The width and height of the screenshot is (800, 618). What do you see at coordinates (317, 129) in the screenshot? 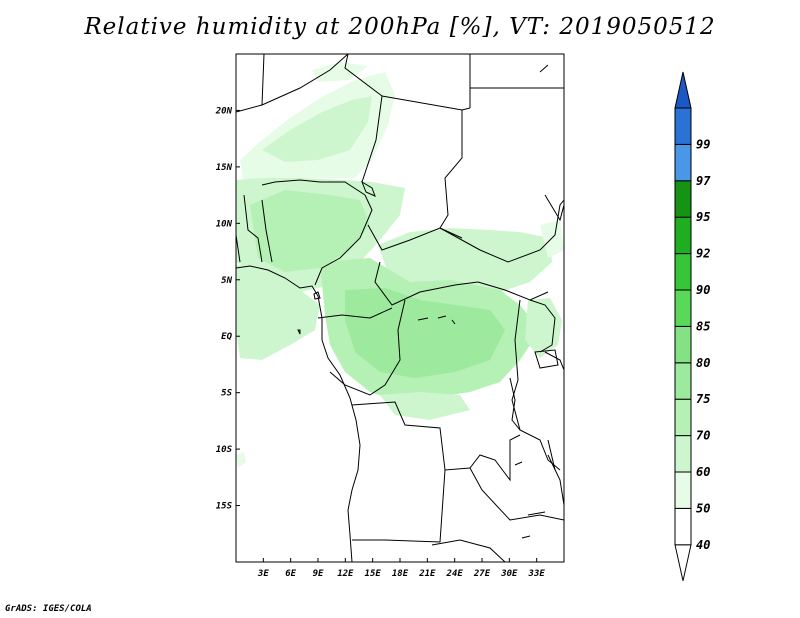
I see `humidity-region-sahara-inner` at bounding box center [317, 129].